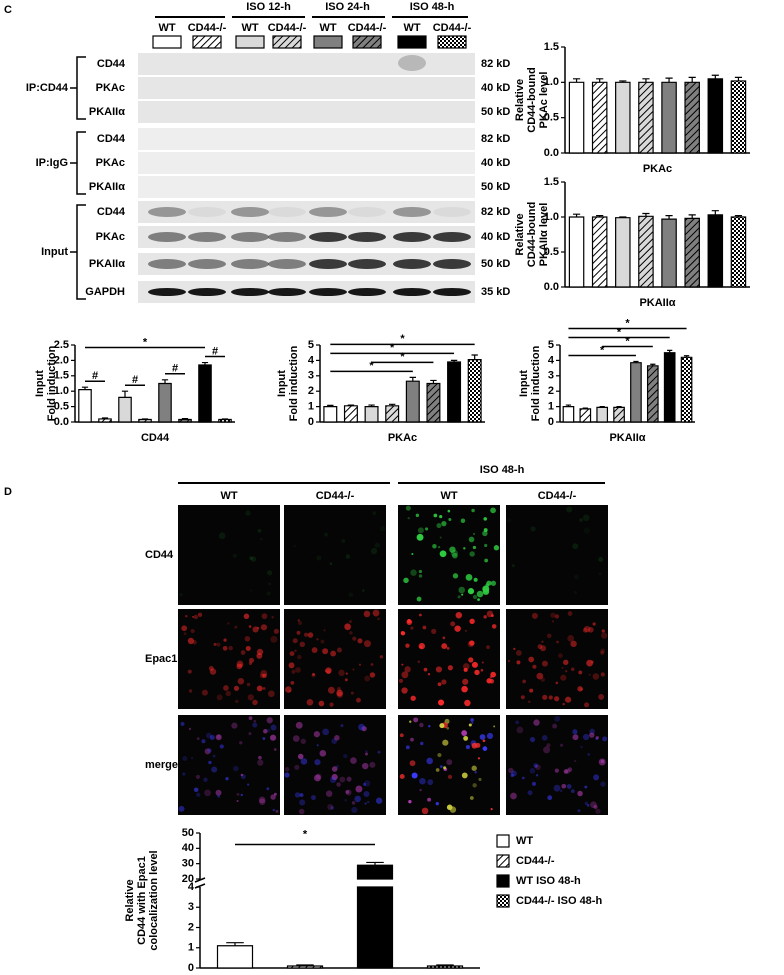 This screenshot has height=975, width=784. I want to click on y-axis-label: Input, so click(282, 383).